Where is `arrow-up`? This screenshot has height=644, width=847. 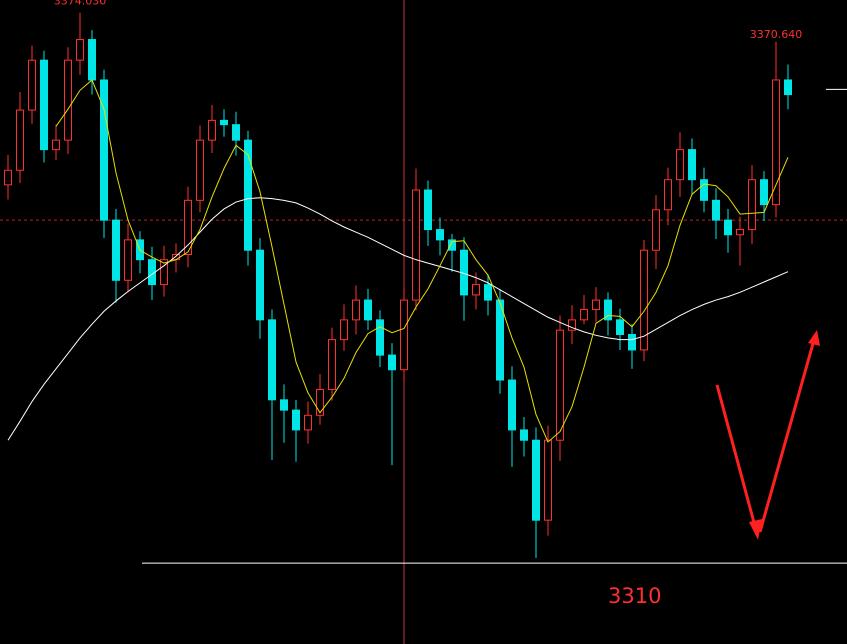
arrow-up is located at coordinates (789, 431).